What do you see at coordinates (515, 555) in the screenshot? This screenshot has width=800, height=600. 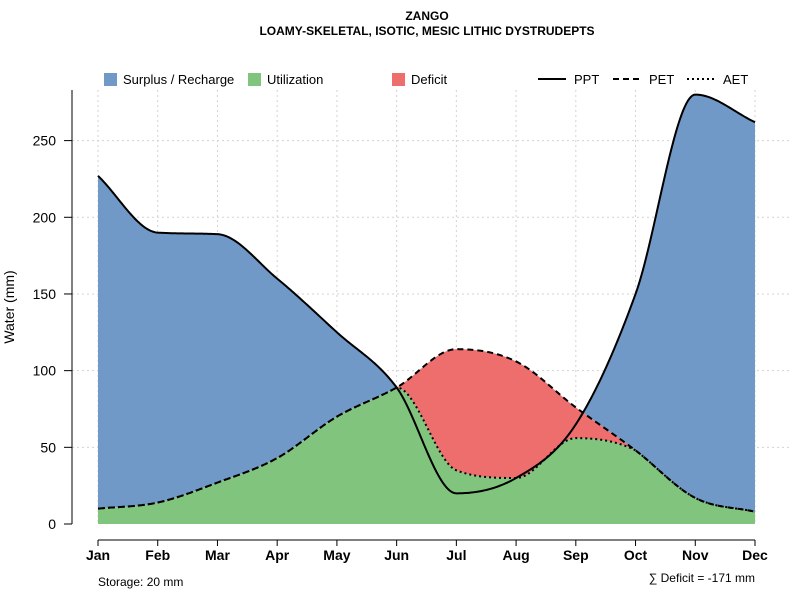 I see `x-tick-label: Aug` at bounding box center [515, 555].